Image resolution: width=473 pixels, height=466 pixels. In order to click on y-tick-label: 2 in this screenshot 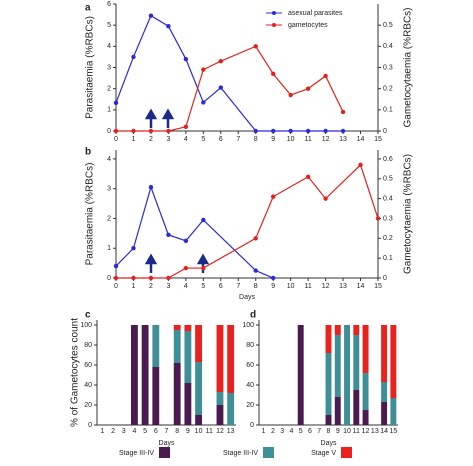, I will do `click(109, 89)`.